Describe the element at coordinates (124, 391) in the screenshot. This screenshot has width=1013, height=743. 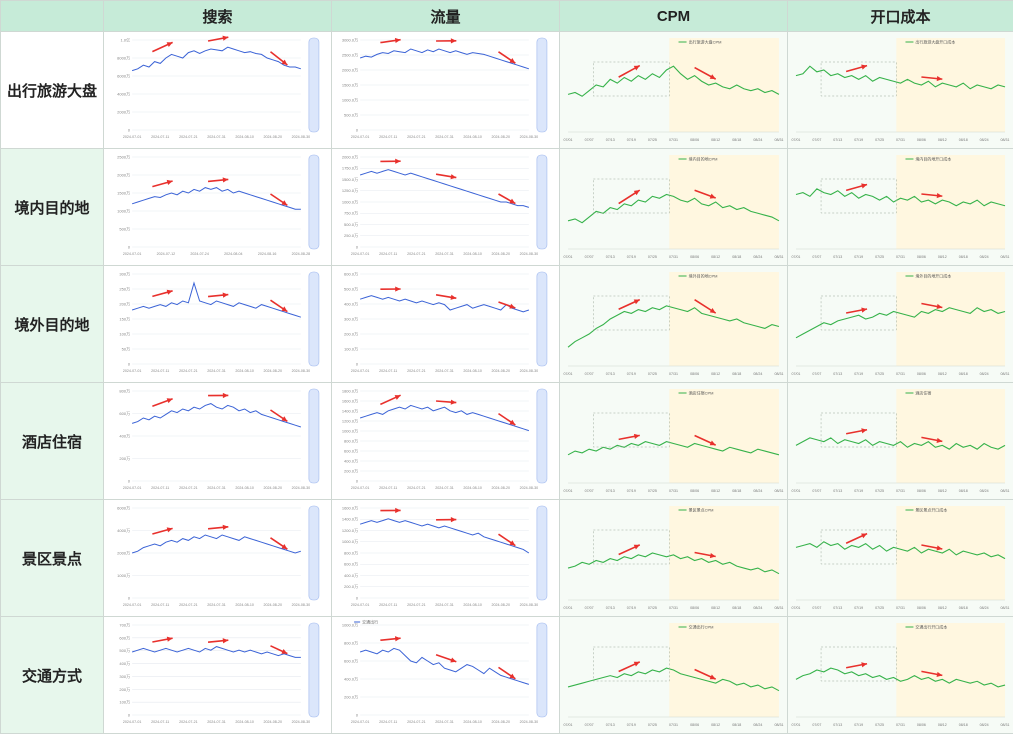
I see `y-tick-label: 800万` at that location.